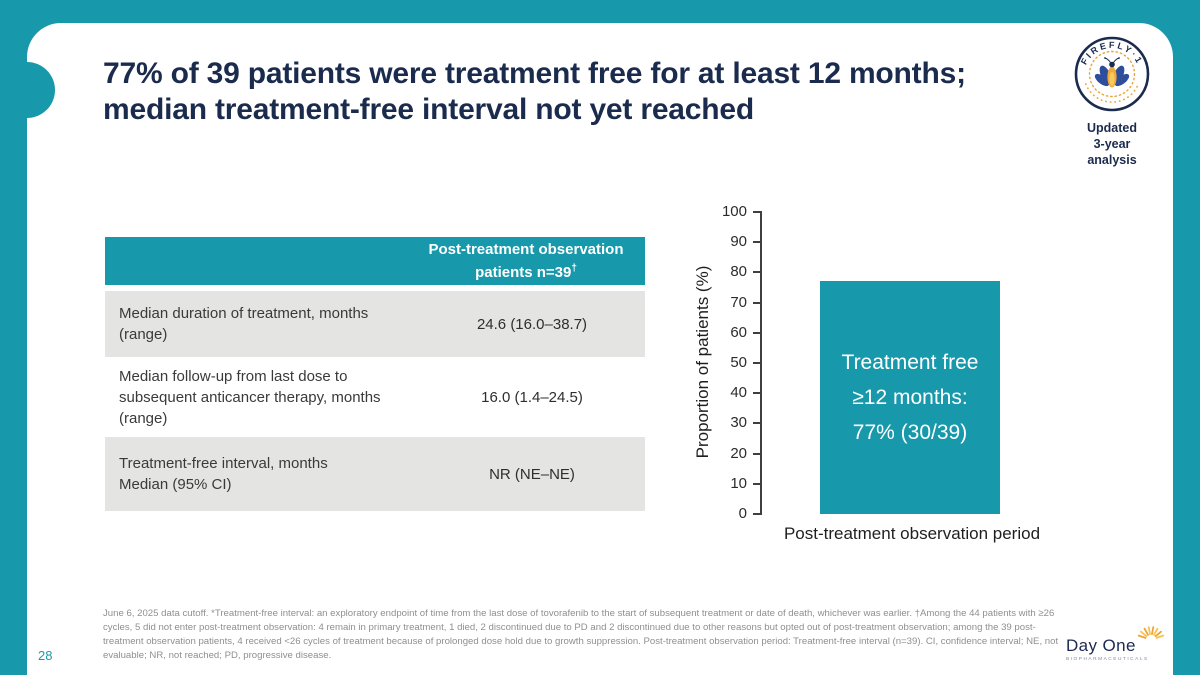 The image size is (1200, 675). Describe the element at coordinates (1112, 128) in the screenshot. I see `badge-caption-line-1: Updated` at that location.